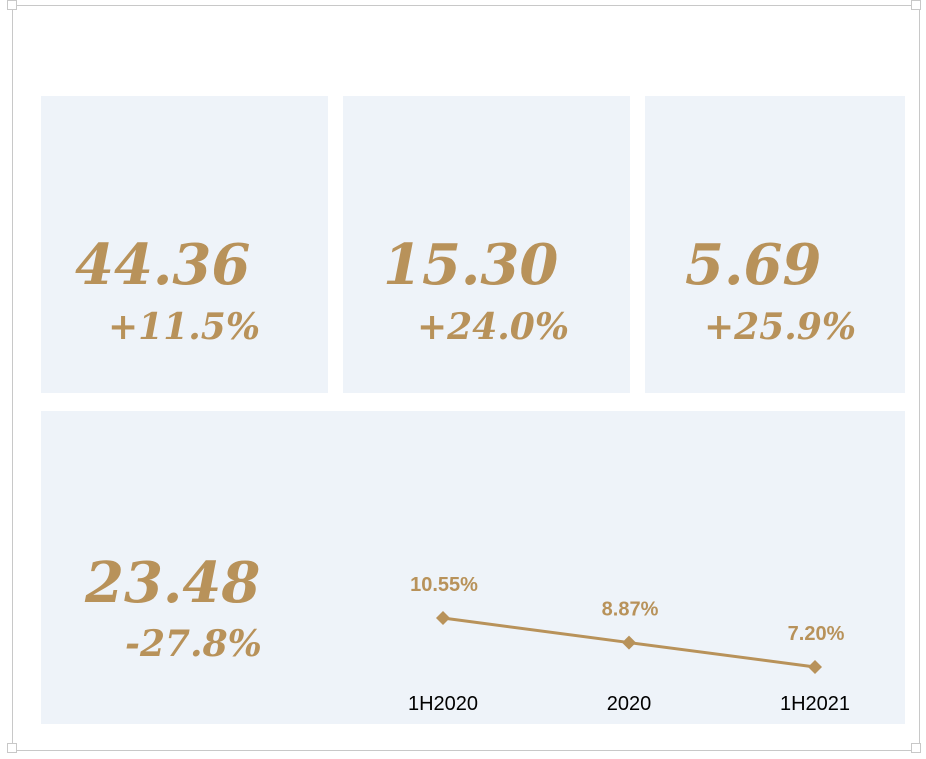  Describe the element at coordinates (629, 704) in the screenshot. I see `x-tick-label: 2020` at that location.